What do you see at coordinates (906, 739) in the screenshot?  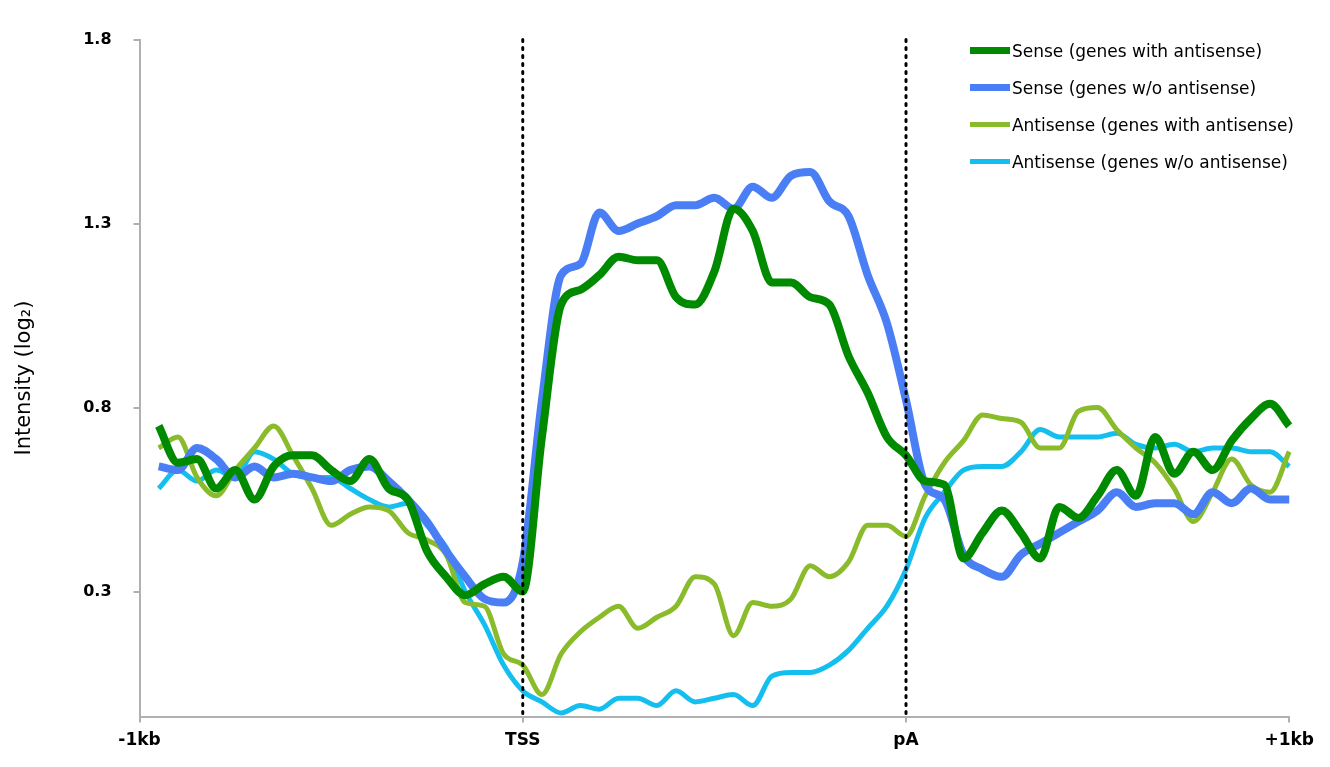 I see `x-tick-label: pA` at bounding box center [906, 739].